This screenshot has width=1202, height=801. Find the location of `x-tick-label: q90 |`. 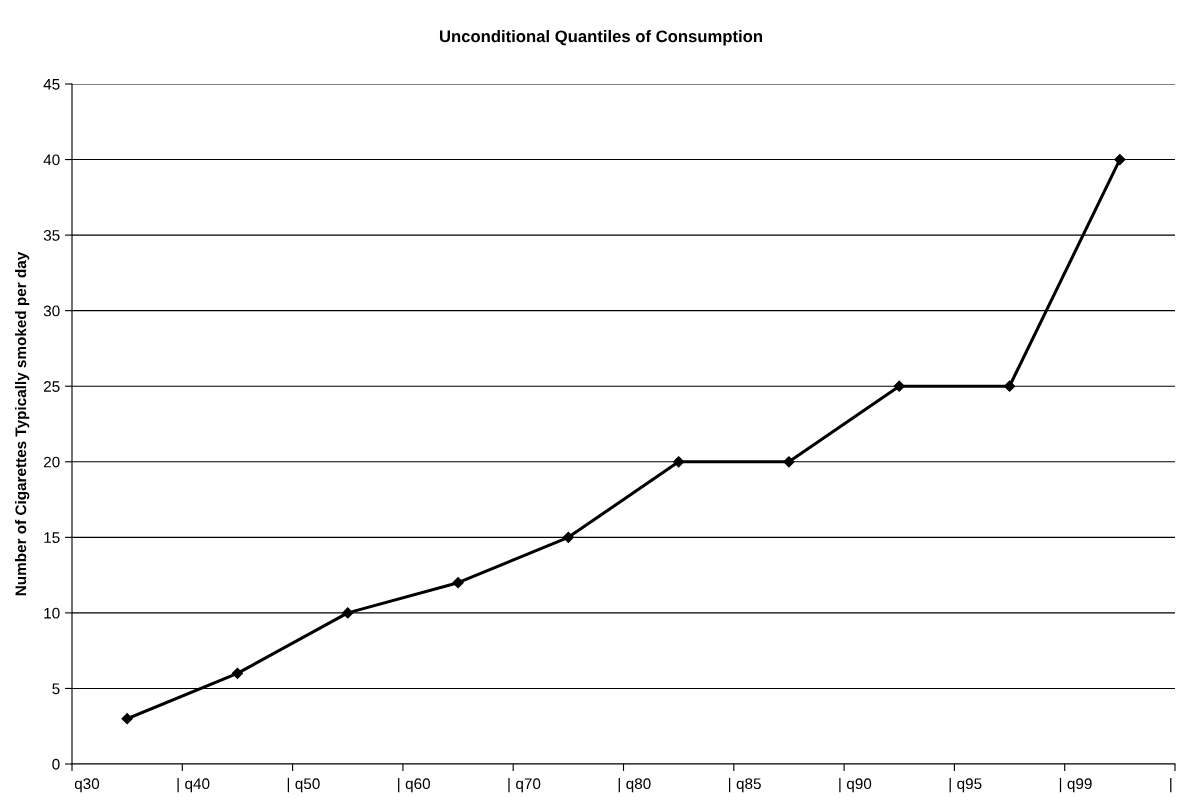

x-tick-label: q90 | is located at coordinates (898, 785).